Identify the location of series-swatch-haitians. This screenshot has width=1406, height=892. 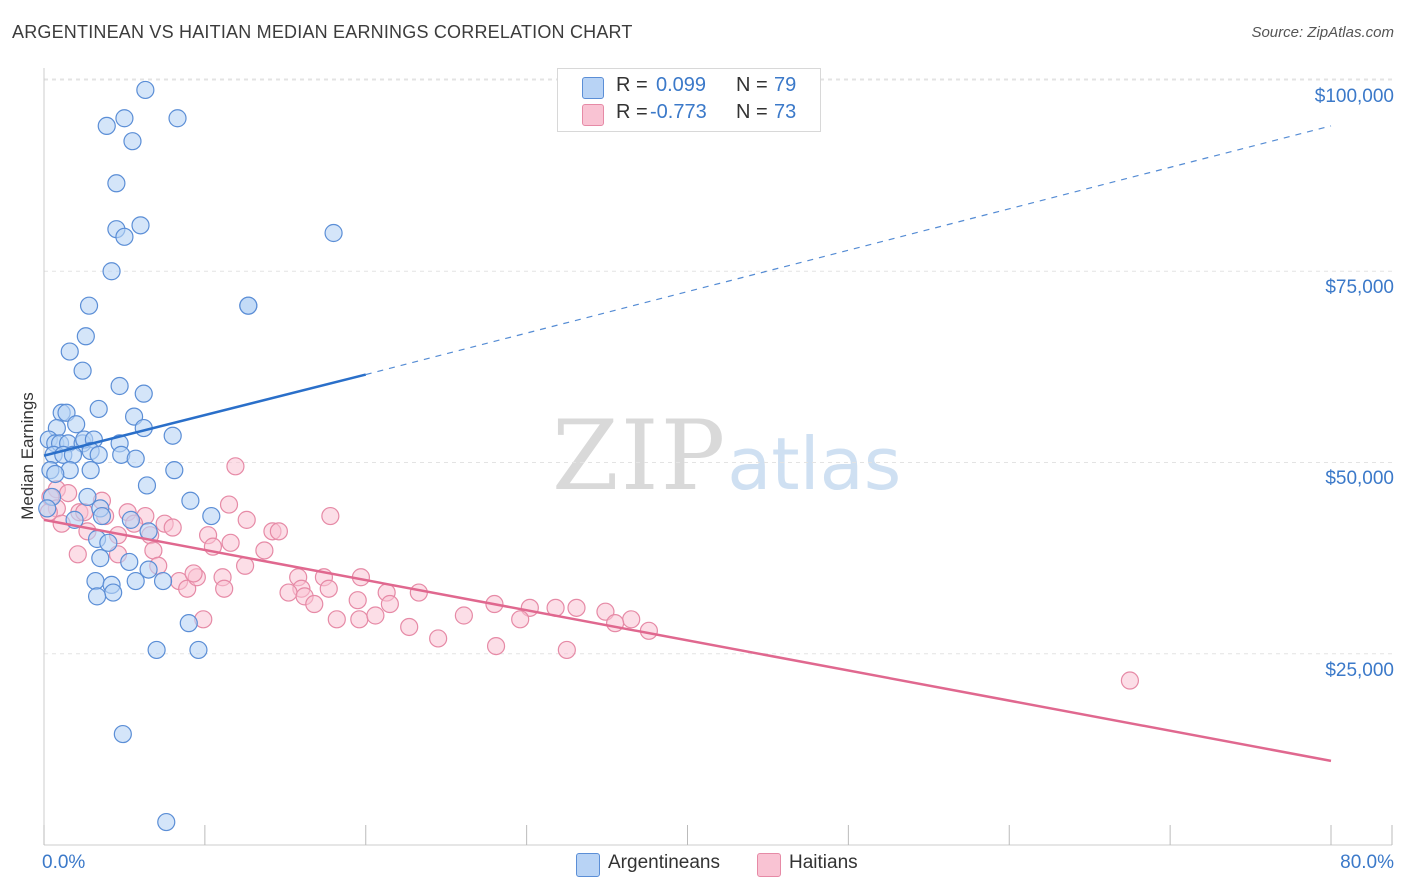
(769, 865).